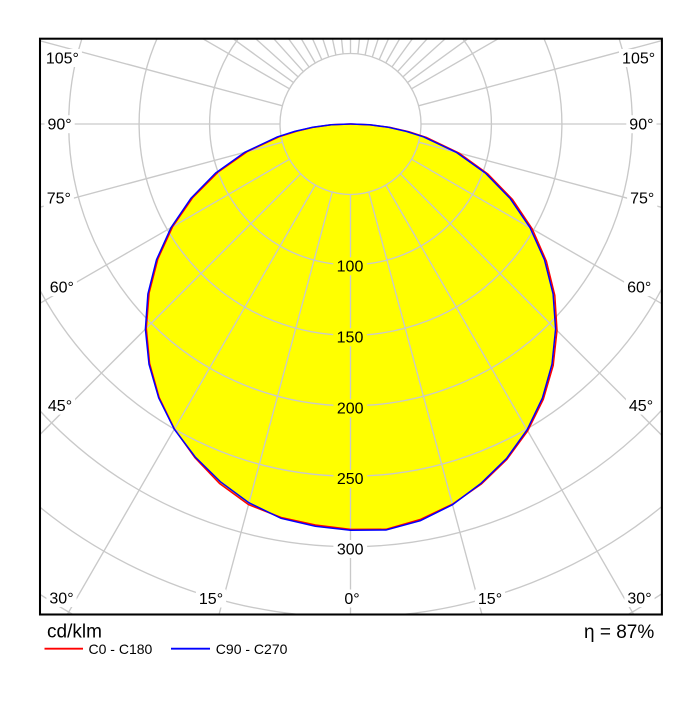 This screenshot has width=700, height=705. What do you see at coordinates (350, 549) in the screenshot?
I see `svg-text: 300` at bounding box center [350, 549].